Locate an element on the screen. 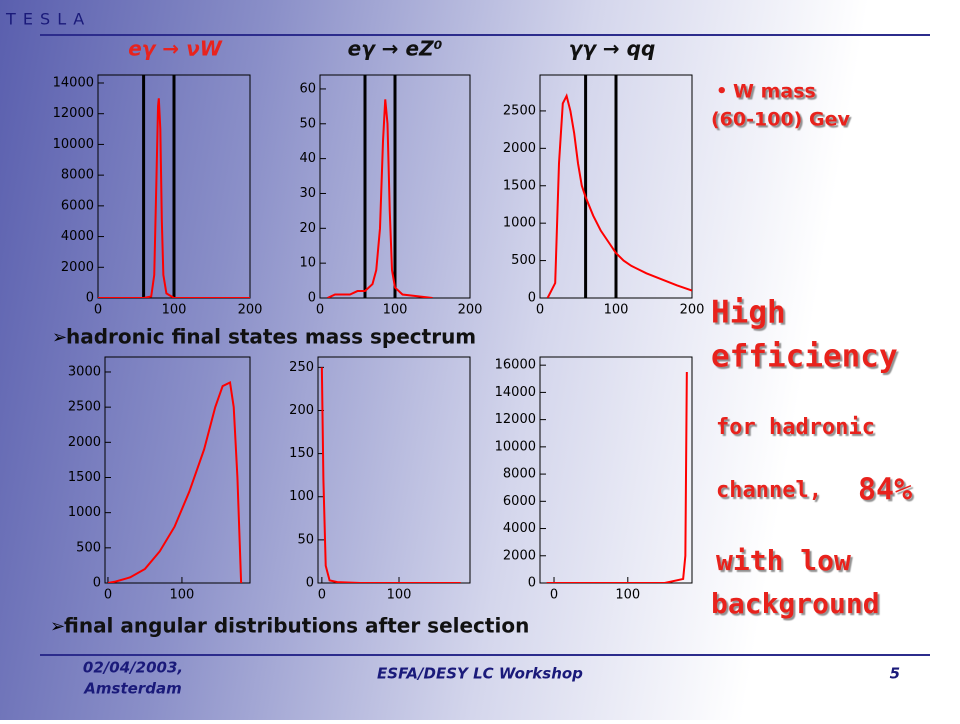 The image size is (960, 724). y-tick-label: 30 is located at coordinates (307, 193).